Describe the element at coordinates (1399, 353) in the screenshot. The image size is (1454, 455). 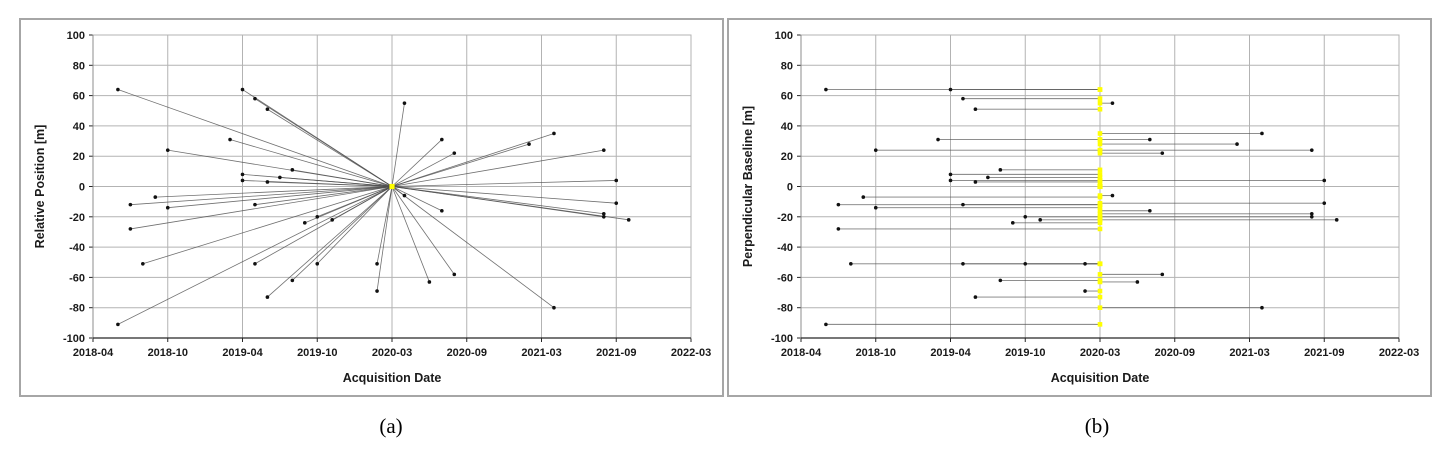
I see `x-tick-label: 2022-03` at that location.